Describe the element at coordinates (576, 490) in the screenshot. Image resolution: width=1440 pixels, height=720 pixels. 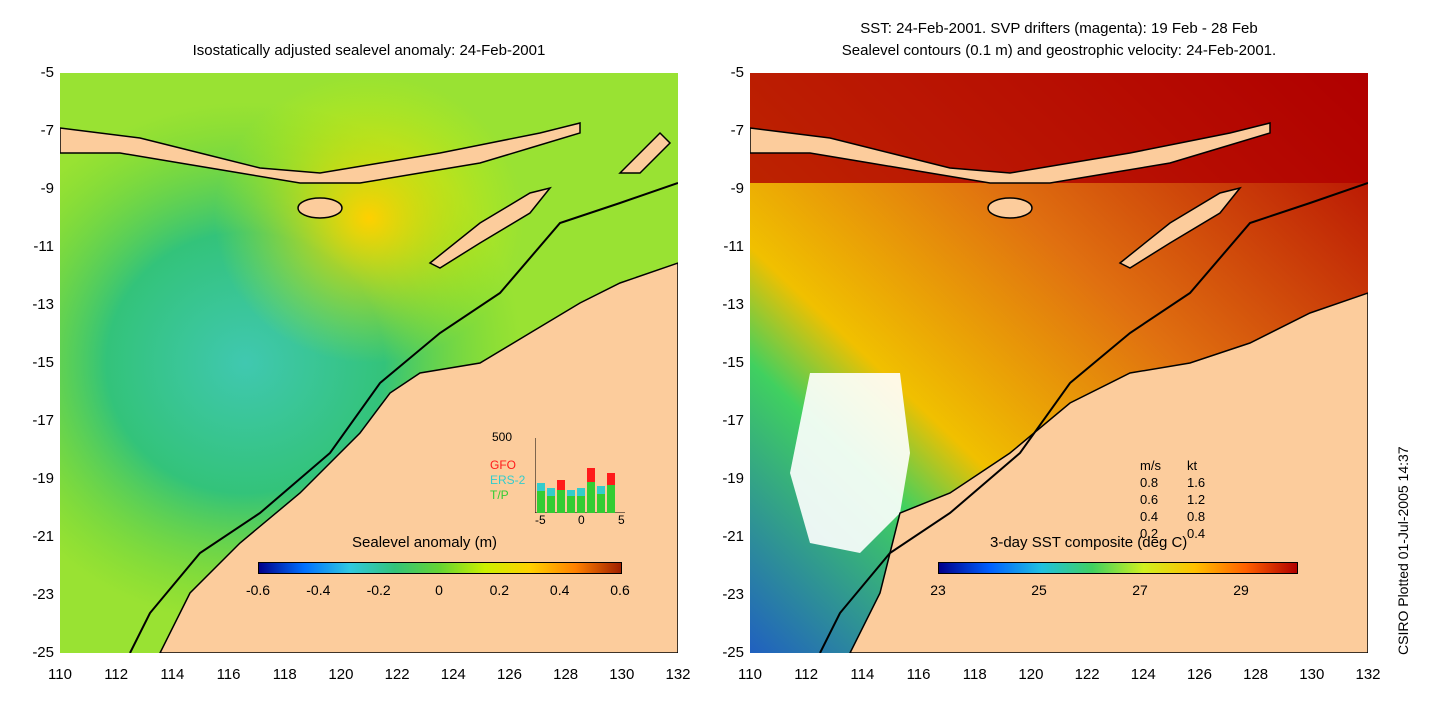
I see `histogram-bars` at that location.